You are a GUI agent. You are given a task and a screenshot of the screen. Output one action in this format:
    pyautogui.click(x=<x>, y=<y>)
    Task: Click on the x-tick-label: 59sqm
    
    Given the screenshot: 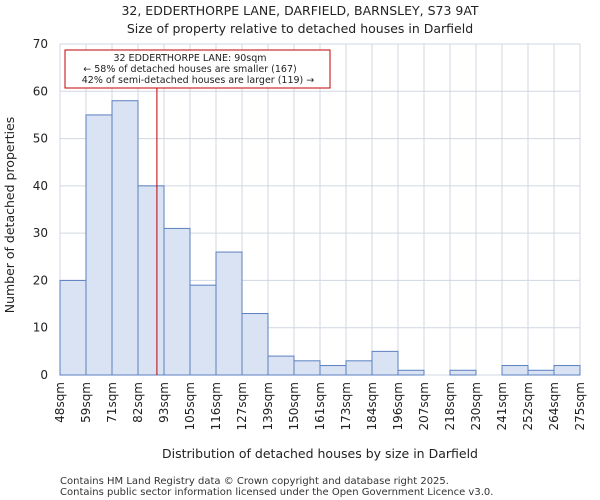 What is the action you would take?
    pyautogui.click(x=86, y=402)
    